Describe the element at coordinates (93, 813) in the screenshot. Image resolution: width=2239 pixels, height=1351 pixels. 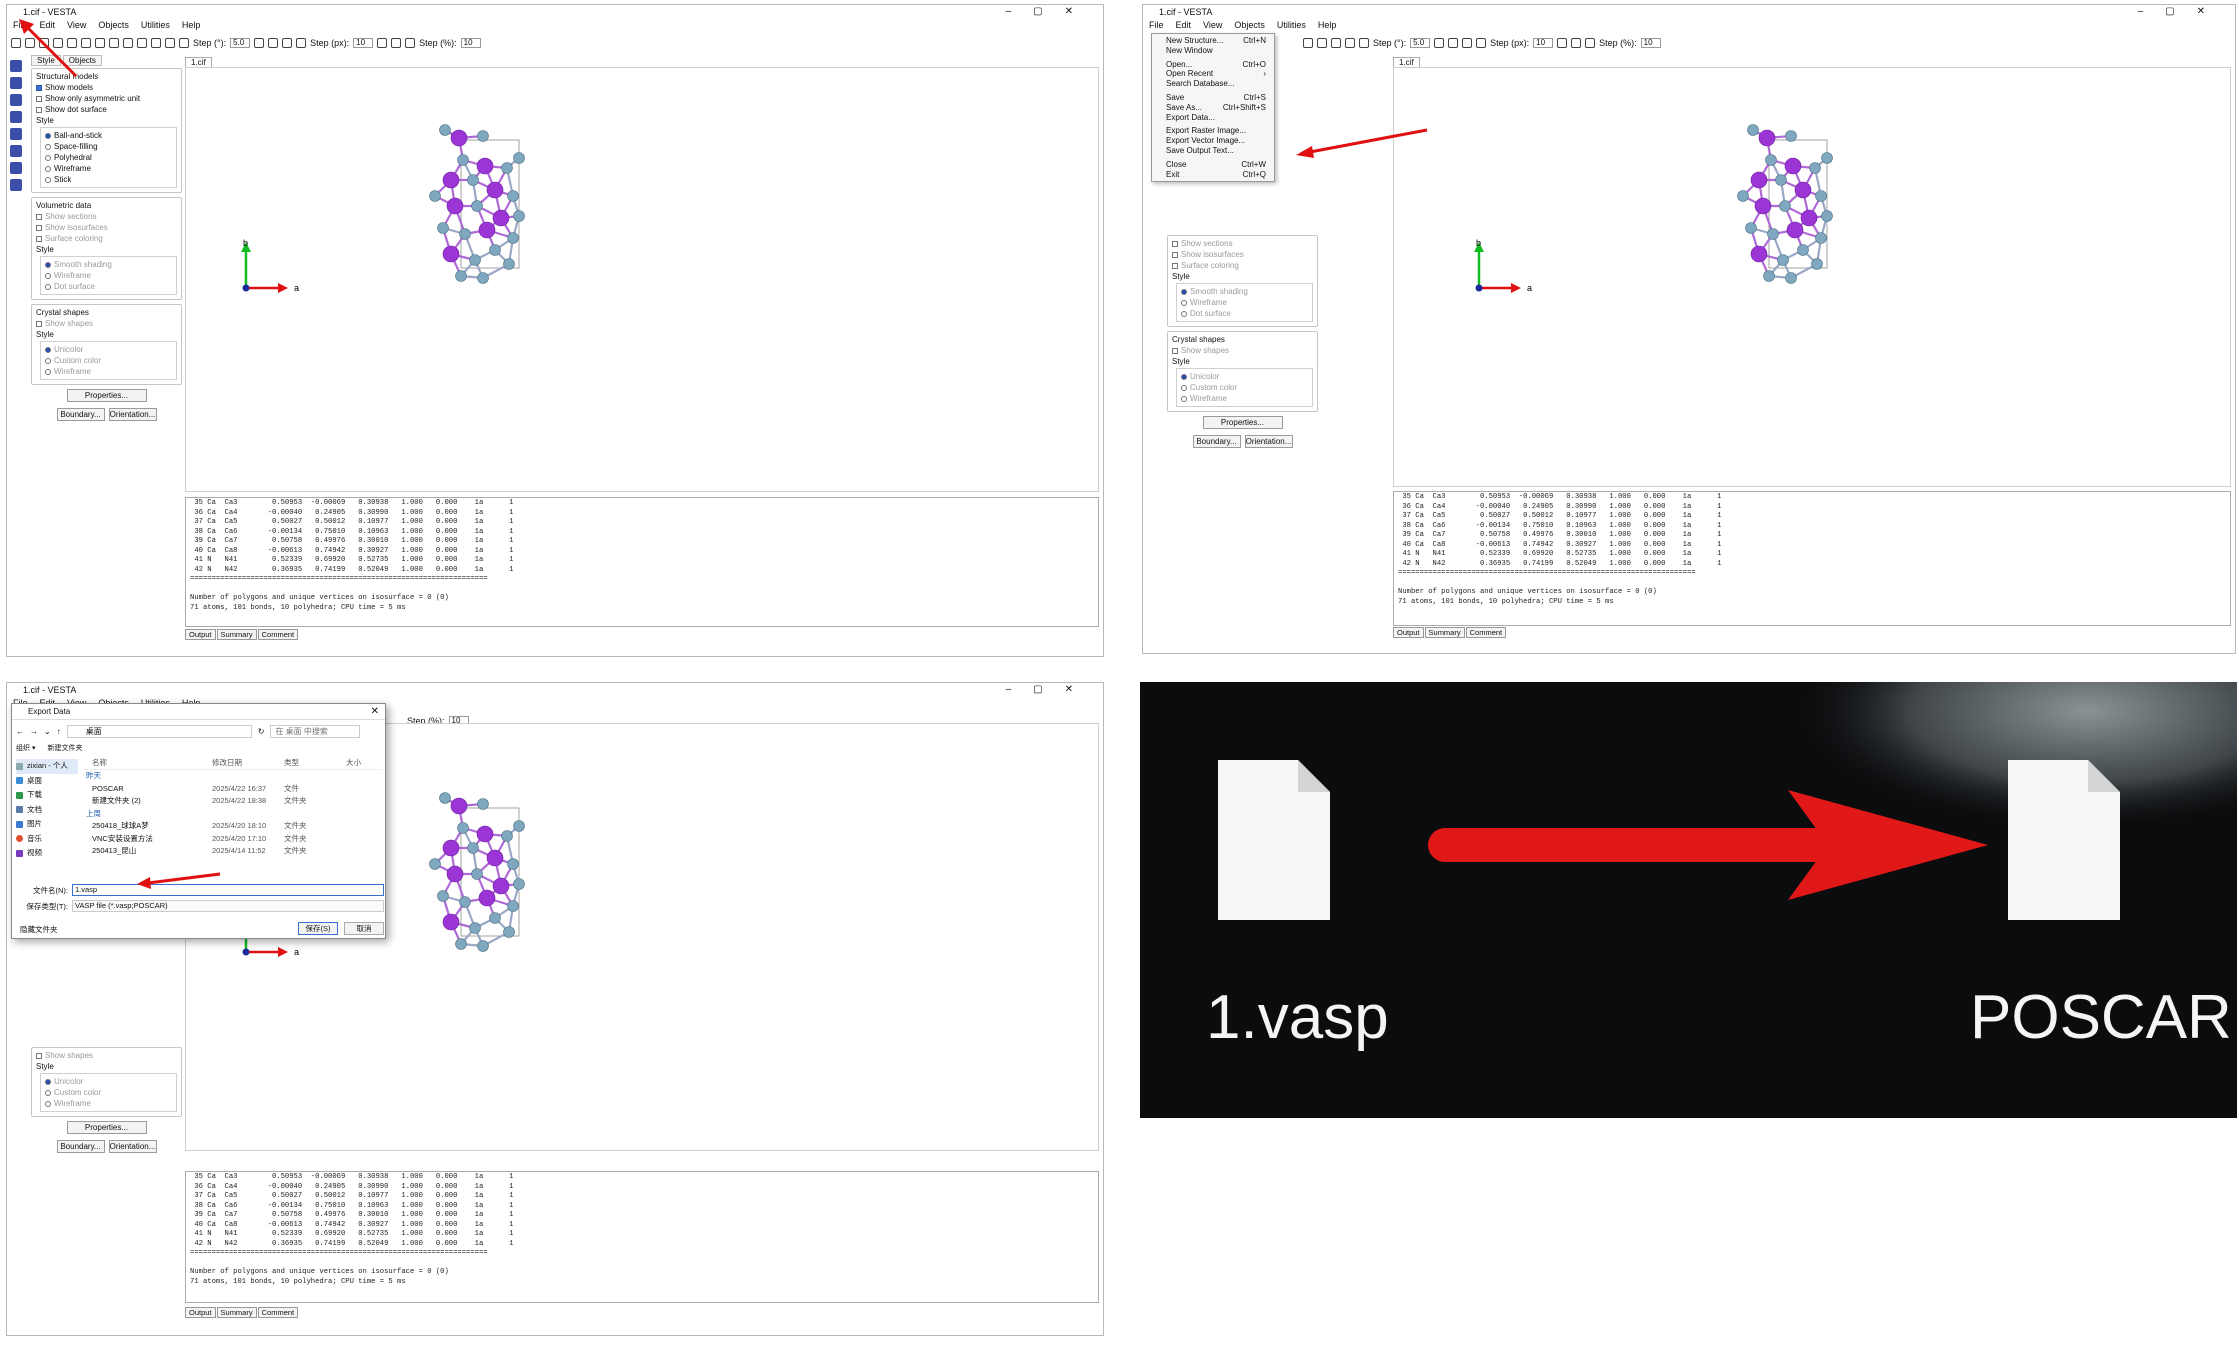
I see `group-header: 上周` at that location.